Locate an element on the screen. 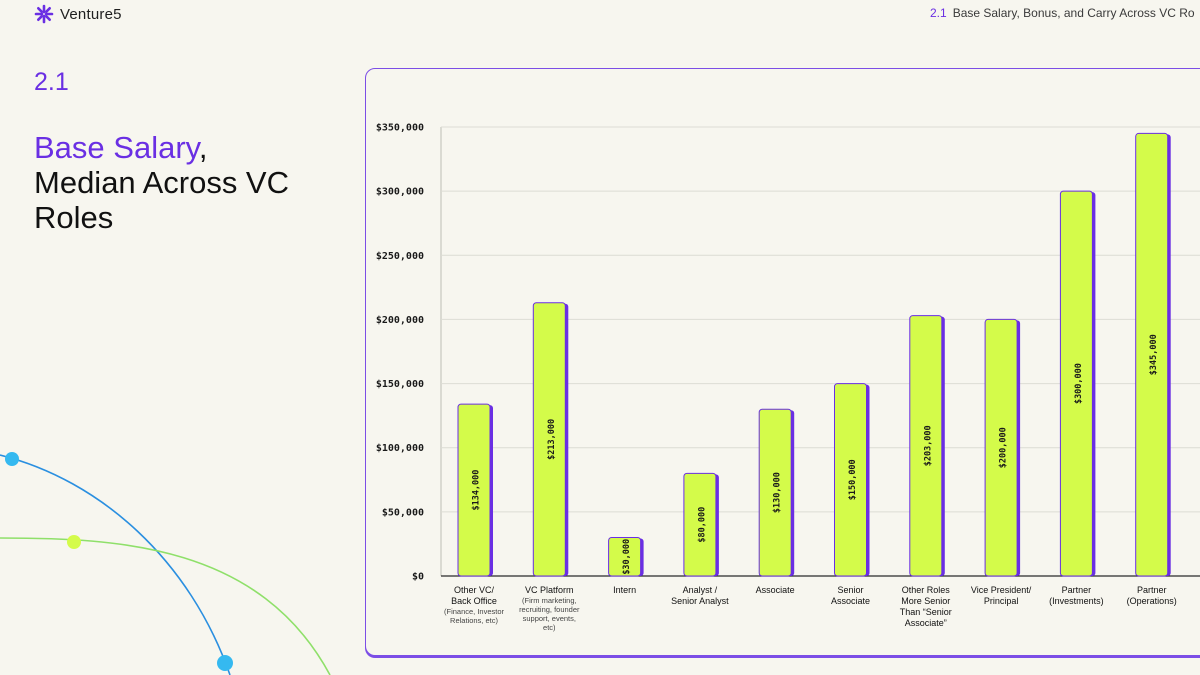  y-tick-label: $150,000 is located at coordinates (400, 384).